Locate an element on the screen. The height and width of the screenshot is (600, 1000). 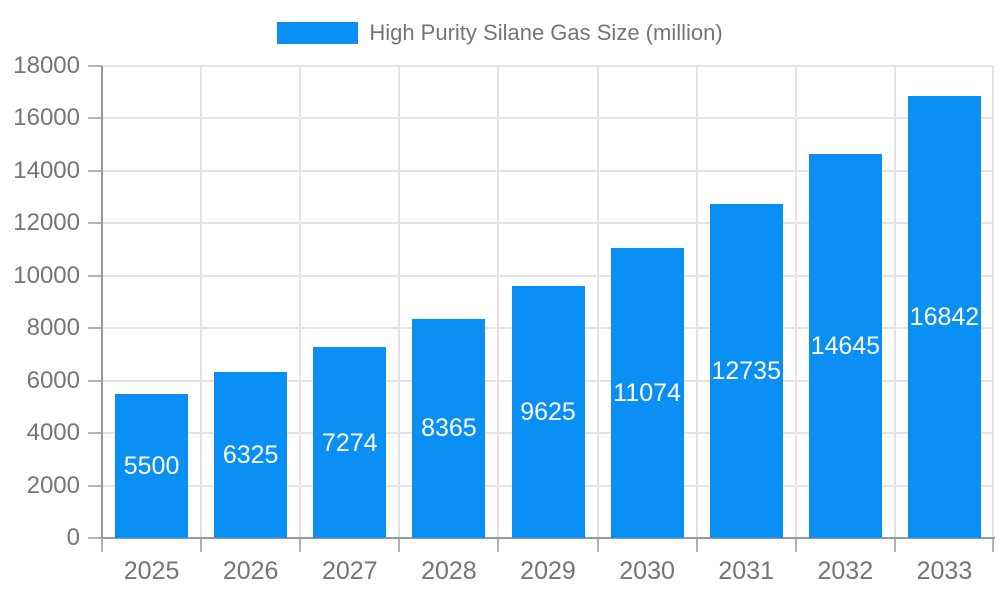
x-axis-label: 2033 is located at coordinates (944, 571).